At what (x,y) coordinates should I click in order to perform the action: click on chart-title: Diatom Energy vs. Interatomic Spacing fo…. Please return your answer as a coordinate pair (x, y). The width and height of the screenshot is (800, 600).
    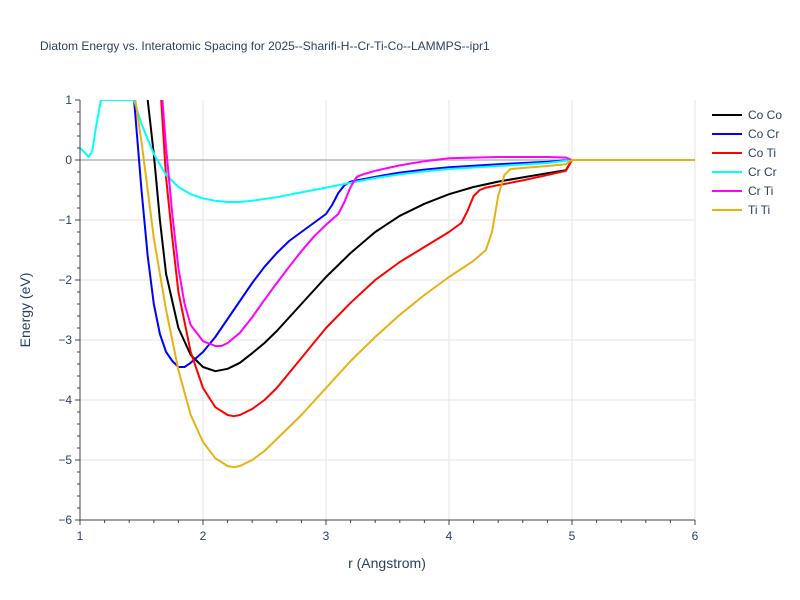
    Looking at the image, I should click on (265, 46).